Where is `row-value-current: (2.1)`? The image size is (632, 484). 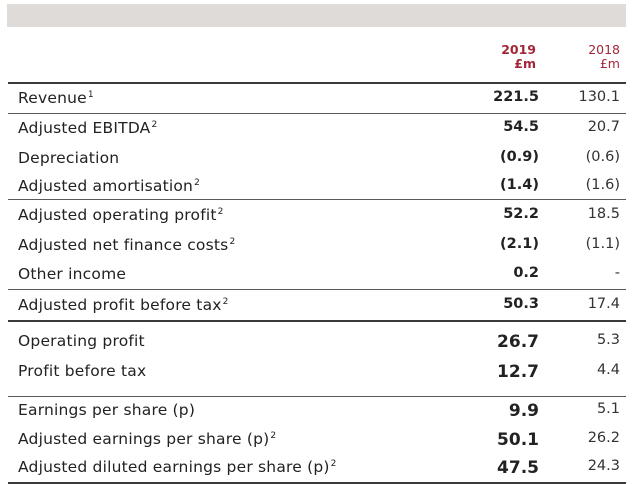
row-value-current: (2.1) is located at coordinates (519, 244).